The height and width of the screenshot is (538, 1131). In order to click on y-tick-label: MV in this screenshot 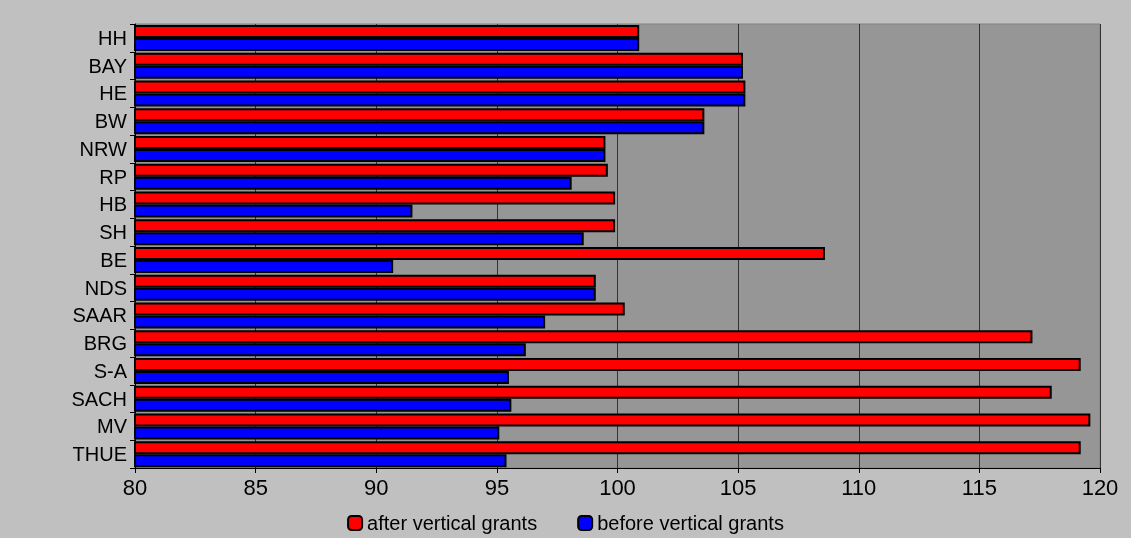, I will do `click(112, 426)`.